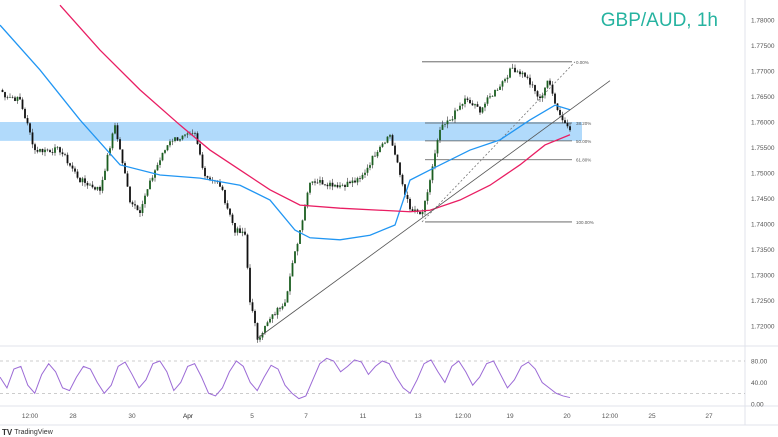  Describe the element at coordinates (763, 301) in the screenshot. I see `price-tick-label: 1.72500` at that location.